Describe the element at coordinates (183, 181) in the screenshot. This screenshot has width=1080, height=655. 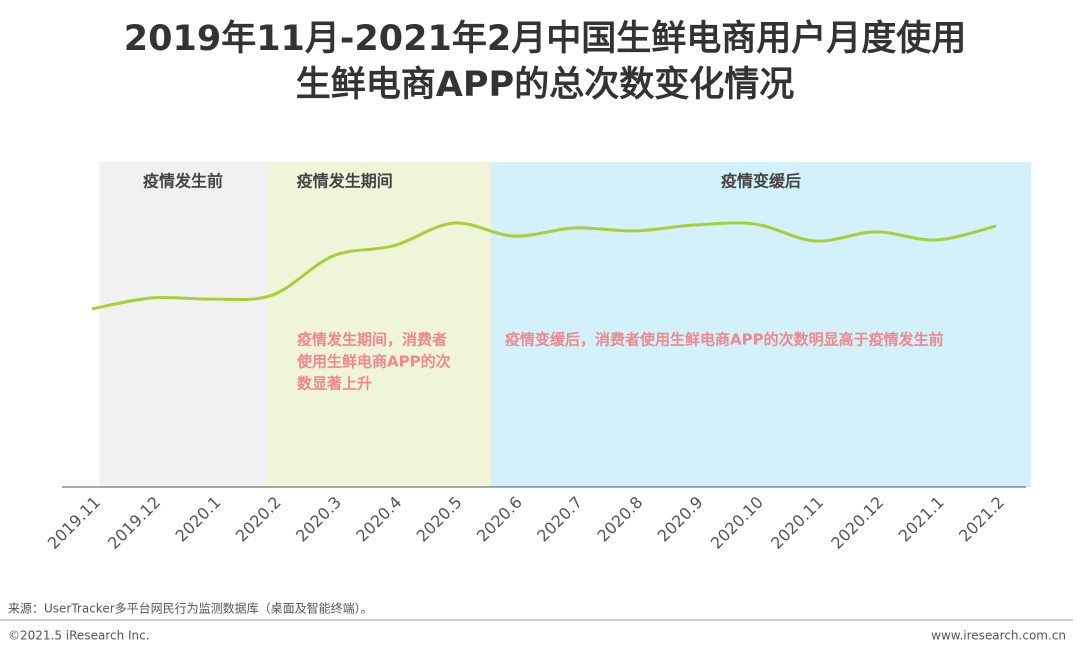
I see `band-label: 疫情发生前` at that location.